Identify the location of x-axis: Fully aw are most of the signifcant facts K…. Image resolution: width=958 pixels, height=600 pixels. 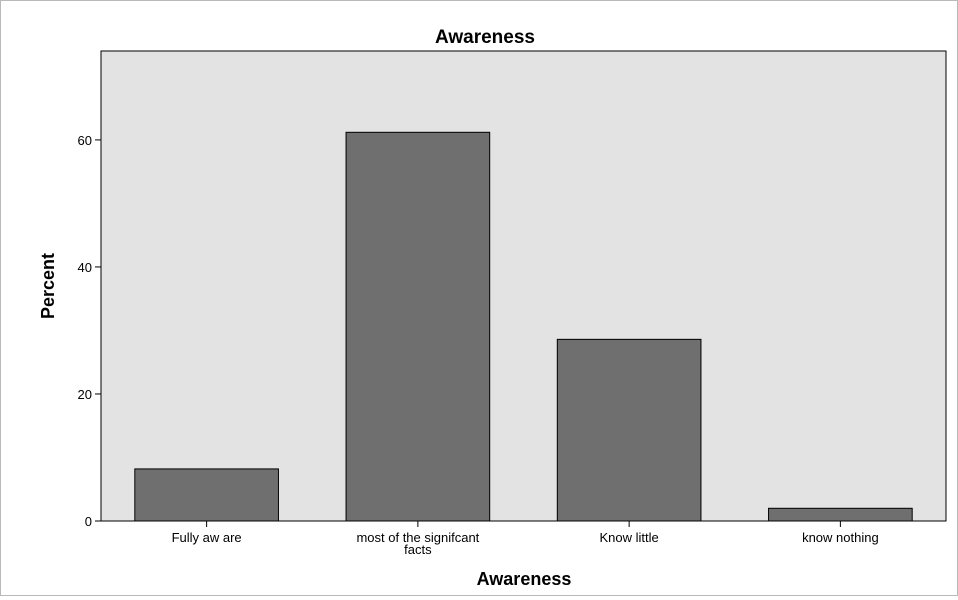
(523, 538).